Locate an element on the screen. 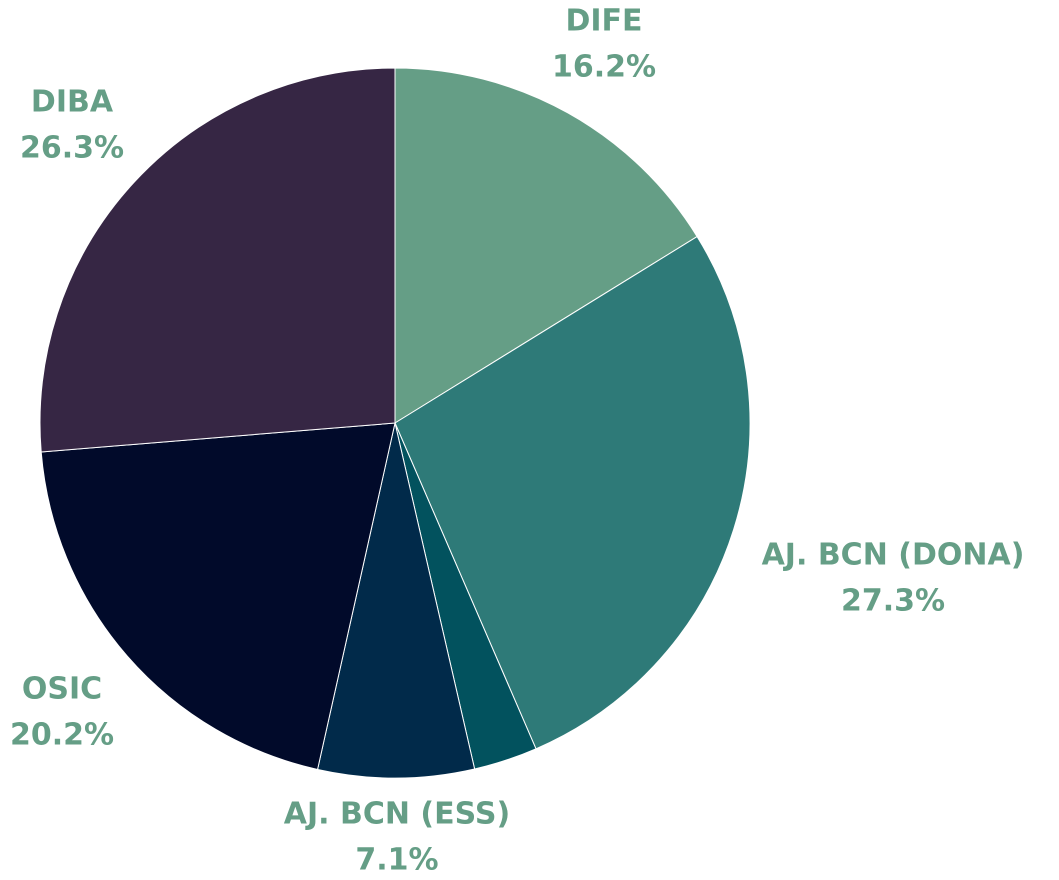 This screenshot has width=1059, height=880. slice-value-label: 27.3% is located at coordinates (893, 601).